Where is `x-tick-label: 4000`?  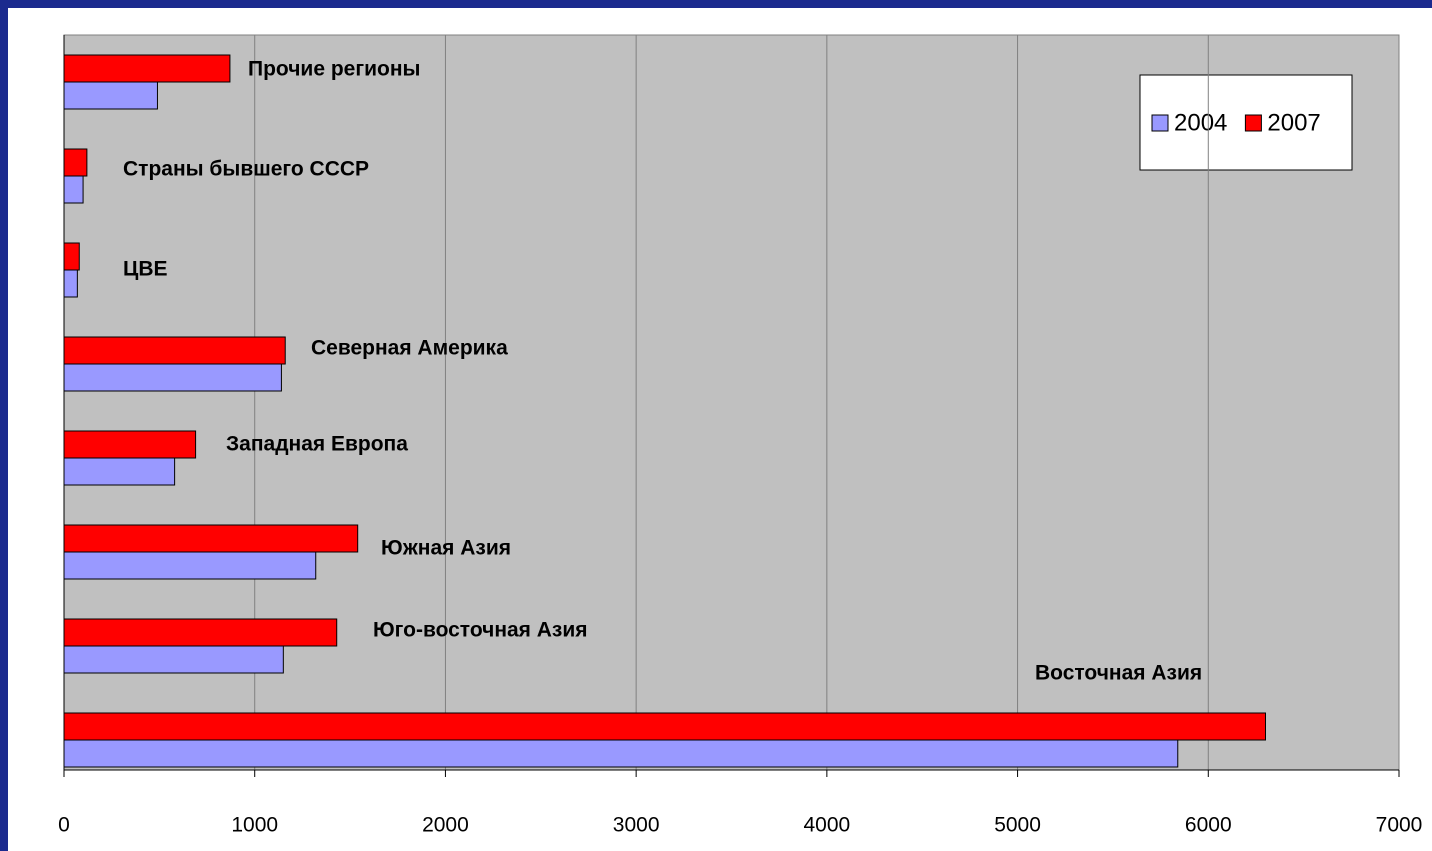
x-tick-label: 4000 is located at coordinates (826, 825).